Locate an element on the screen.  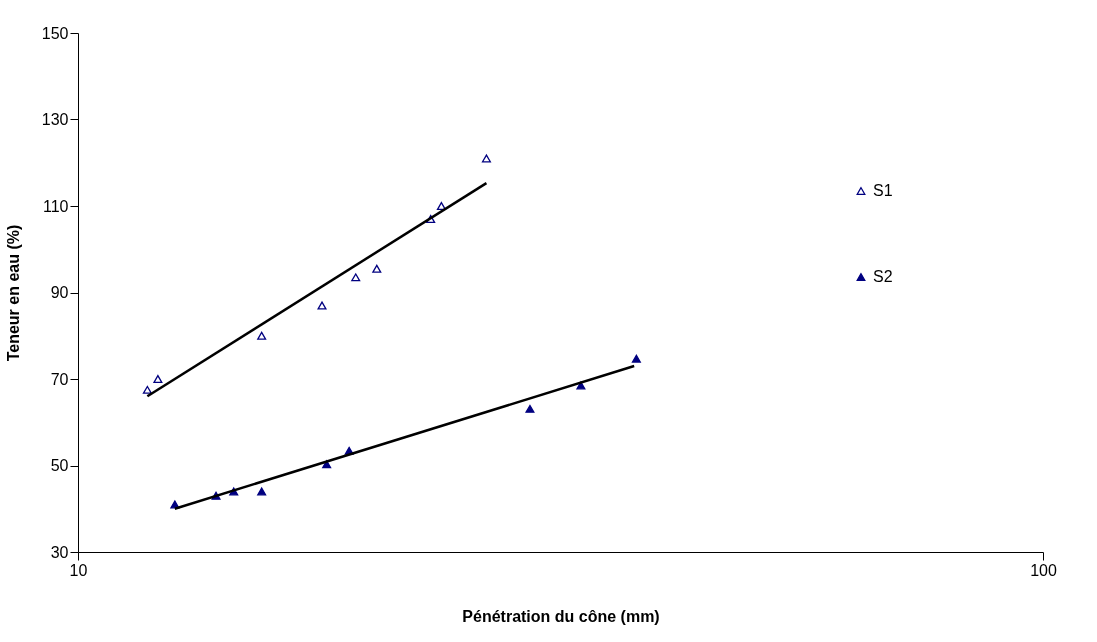
y-tick-label: 90 is located at coordinates (59, 292).